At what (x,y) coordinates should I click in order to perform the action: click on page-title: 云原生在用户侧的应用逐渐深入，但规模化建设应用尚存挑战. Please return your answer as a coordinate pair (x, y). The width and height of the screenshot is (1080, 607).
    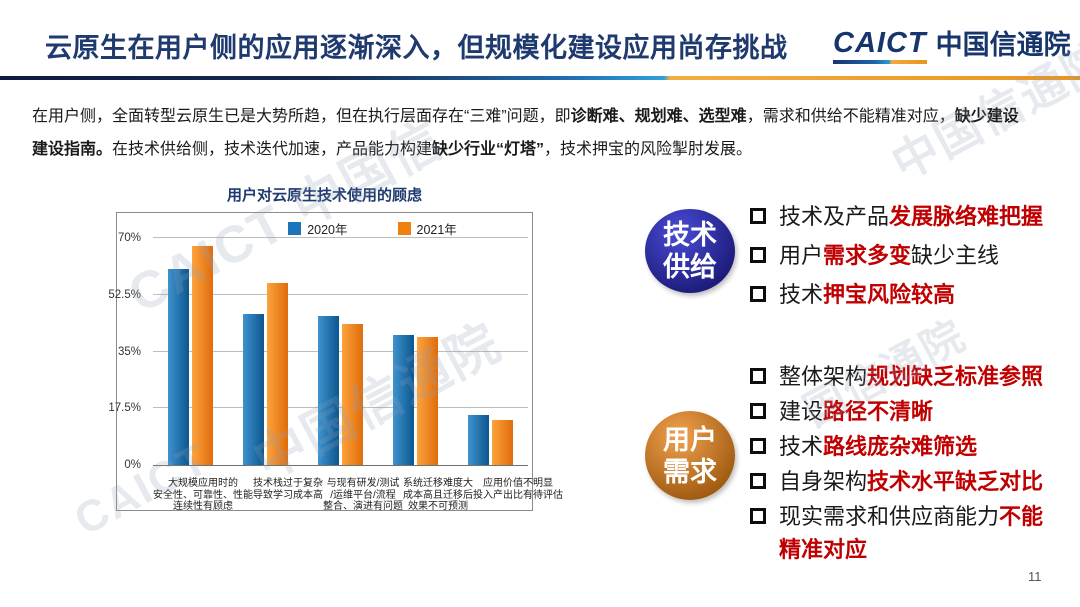
    Looking at the image, I should click on (416, 48).